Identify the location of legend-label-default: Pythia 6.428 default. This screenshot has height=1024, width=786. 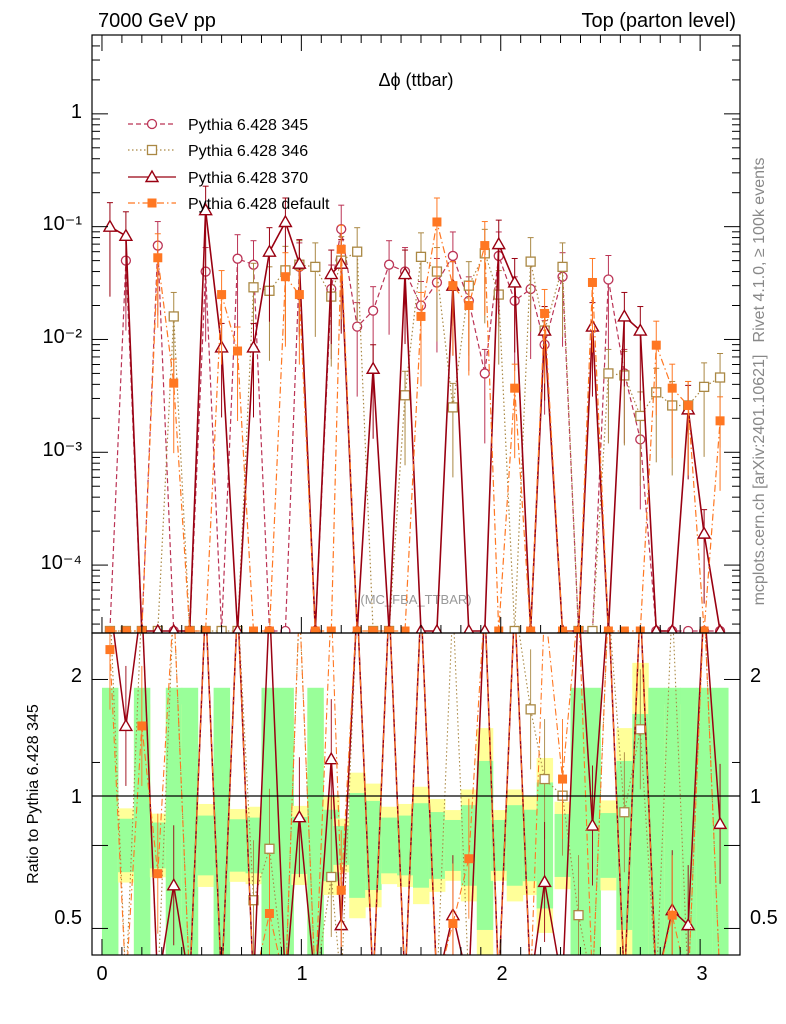
(259, 204).